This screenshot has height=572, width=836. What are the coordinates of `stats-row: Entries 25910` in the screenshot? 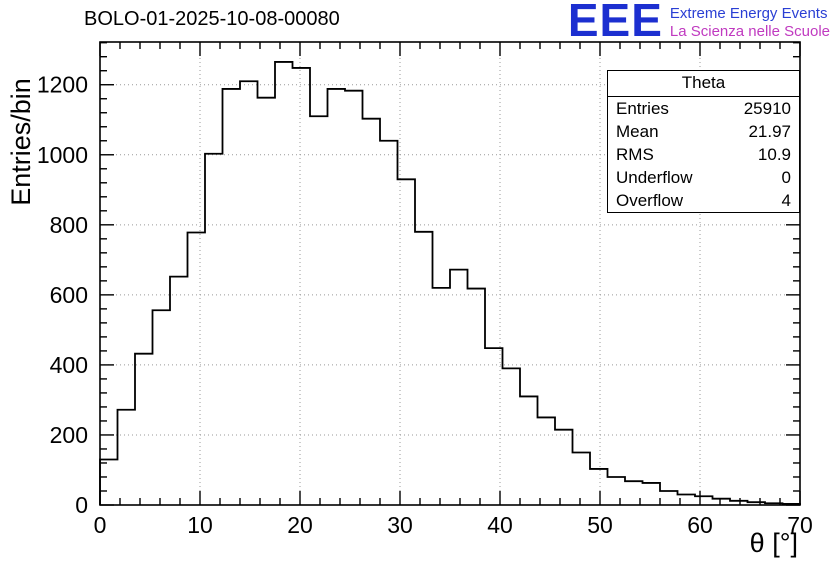 It's located at (703, 108).